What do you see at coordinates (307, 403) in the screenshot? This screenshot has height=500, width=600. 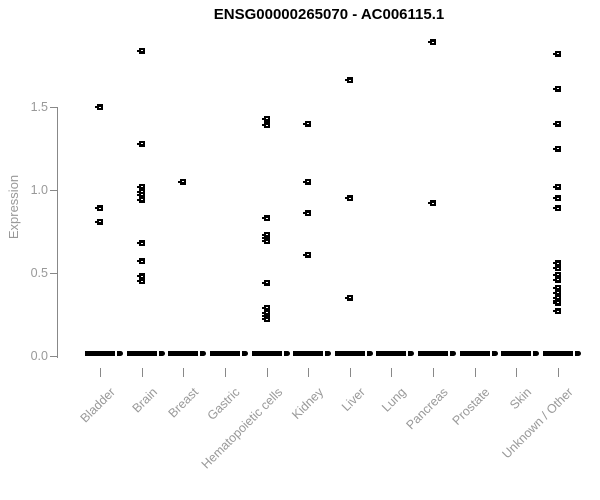 I see `x-category-label: Kidney` at bounding box center [307, 403].